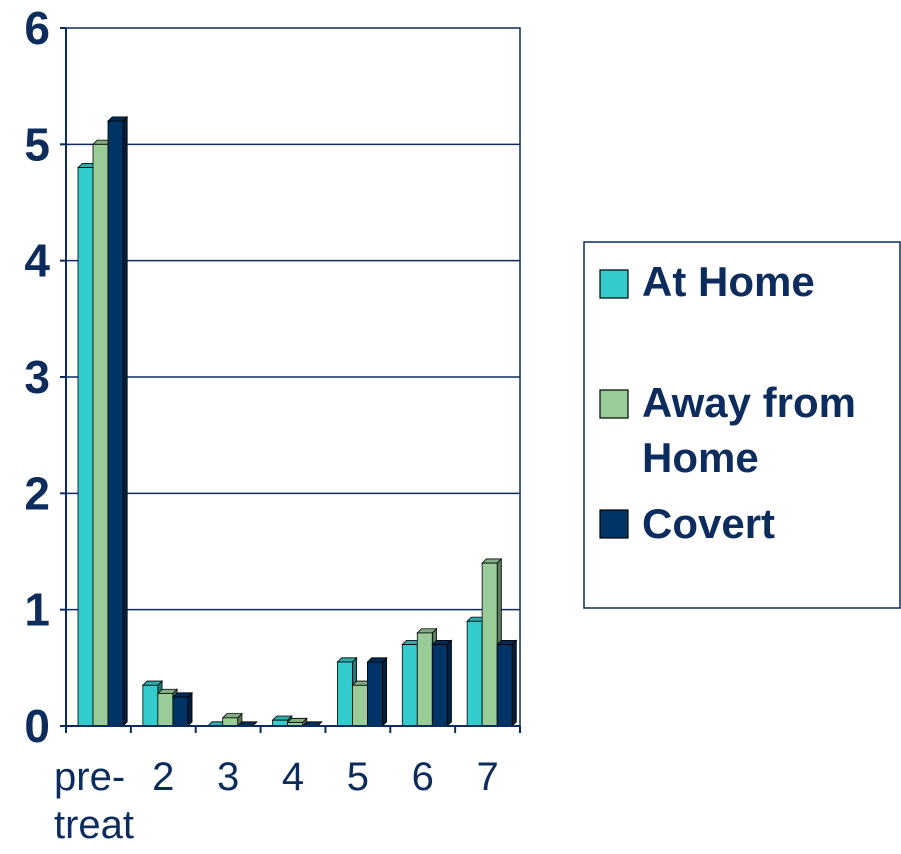 This screenshot has width=901, height=854. Describe the element at coordinates (749, 430) in the screenshot. I see `legend-label: Away from Home` at that location.